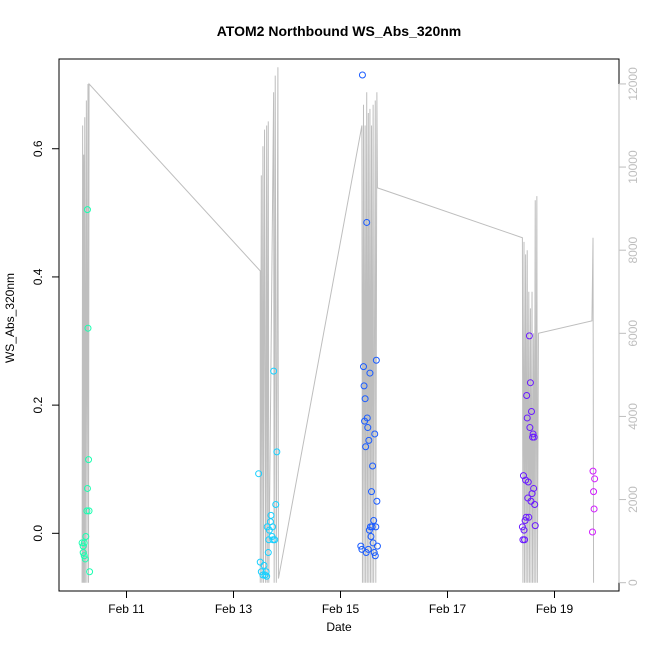 This screenshot has height=650, width=650. What do you see at coordinates (126, 609) in the screenshot?
I see `x-tick-label-0: Feb 11` at bounding box center [126, 609].